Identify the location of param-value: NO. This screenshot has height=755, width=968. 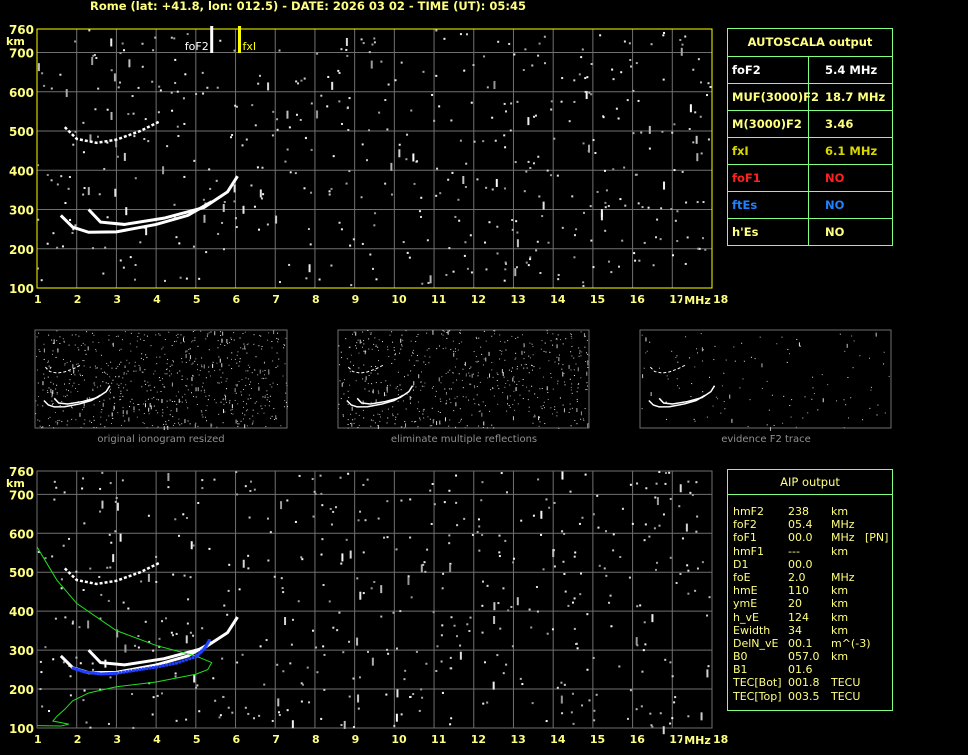
(835, 178).